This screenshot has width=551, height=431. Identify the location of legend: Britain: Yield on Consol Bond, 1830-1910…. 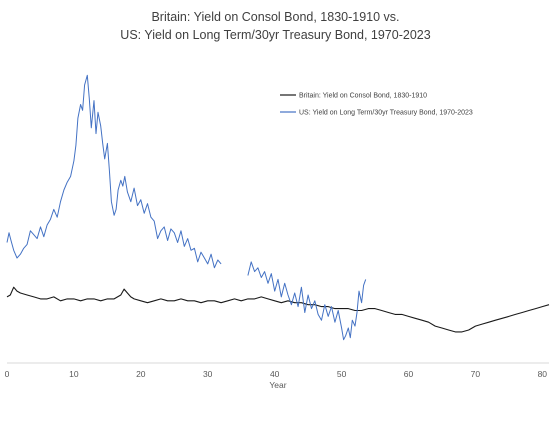
(376, 105).